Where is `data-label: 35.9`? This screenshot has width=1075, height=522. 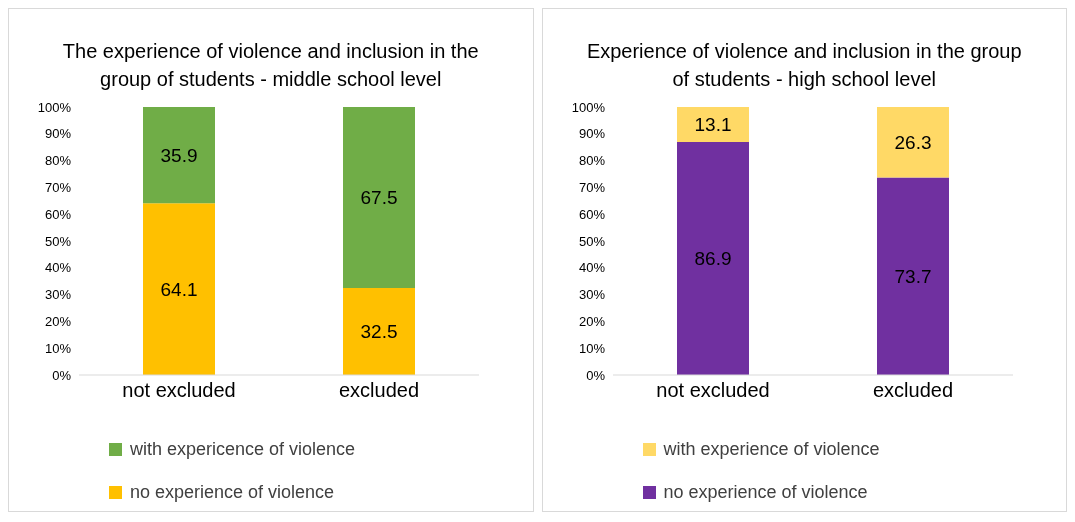
data-label: 35.9 is located at coordinates (179, 155).